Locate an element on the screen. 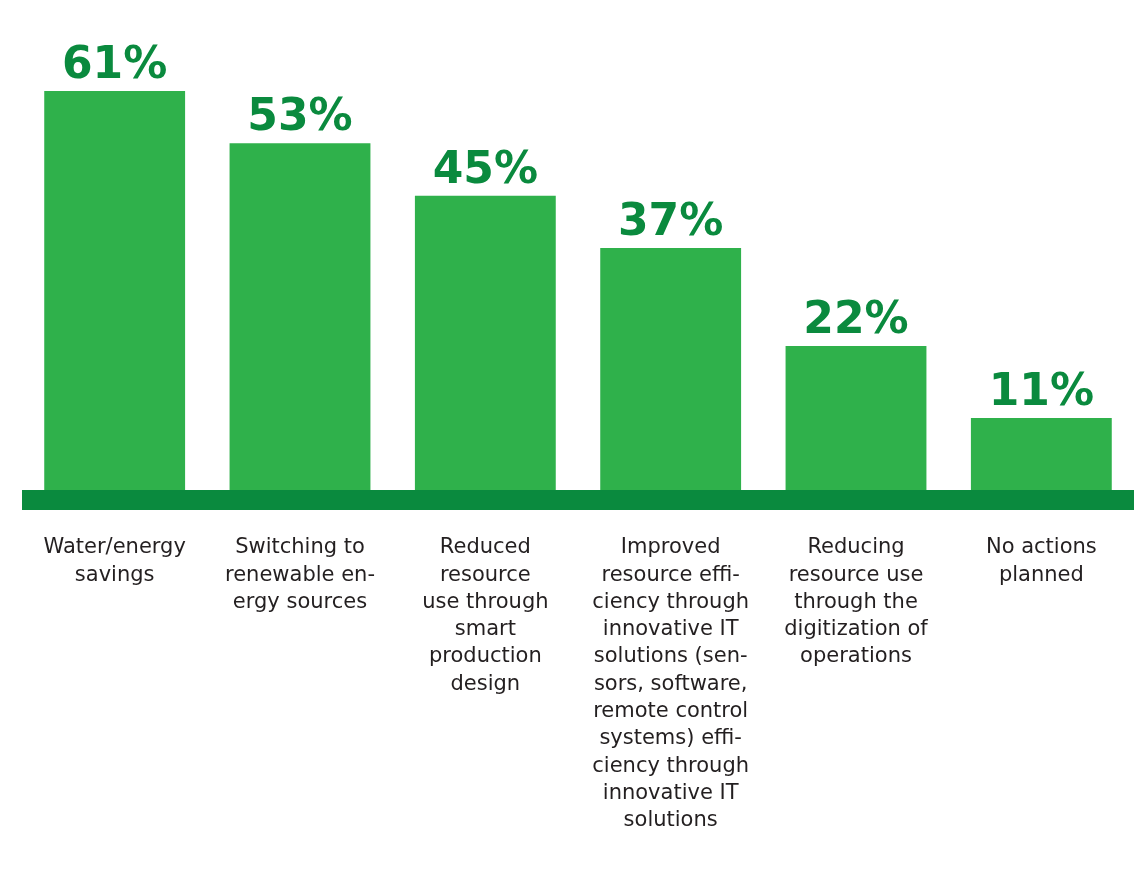  x-tick-label: Switching to renewable en- ergy sources is located at coordinates (300, 573).